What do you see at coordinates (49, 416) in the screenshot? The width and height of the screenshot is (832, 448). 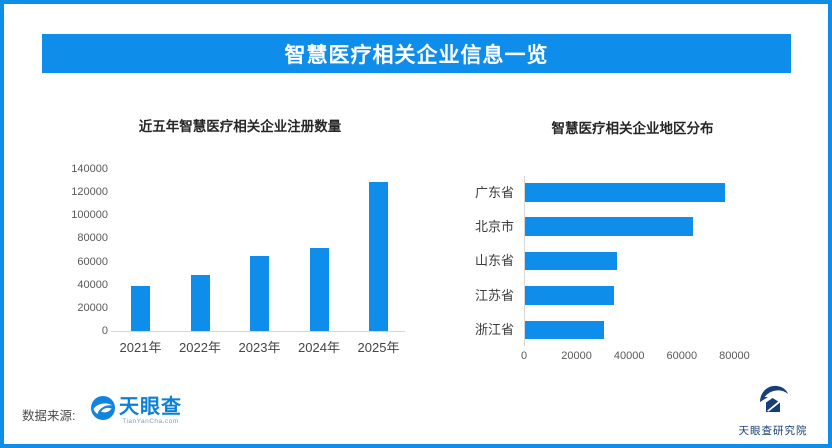 I see `data-source-label: 数据来源:` at bounding box center [49, 416].